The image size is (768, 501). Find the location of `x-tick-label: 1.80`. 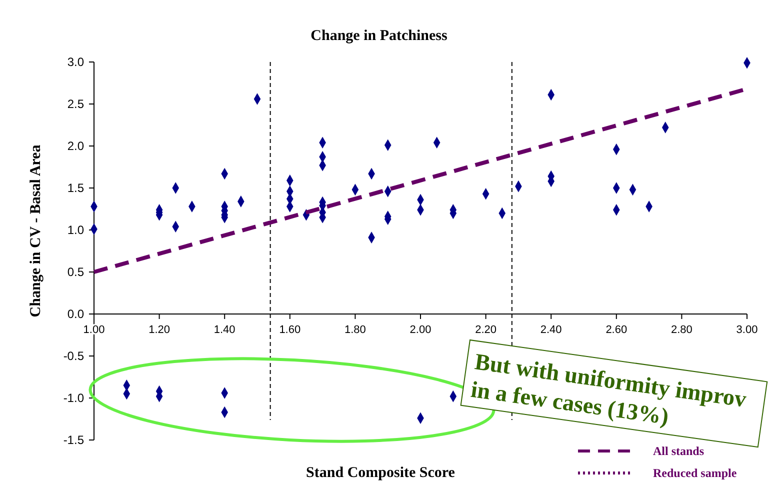

x-tick-label: 1.80 is located at coordinates (355, 330).